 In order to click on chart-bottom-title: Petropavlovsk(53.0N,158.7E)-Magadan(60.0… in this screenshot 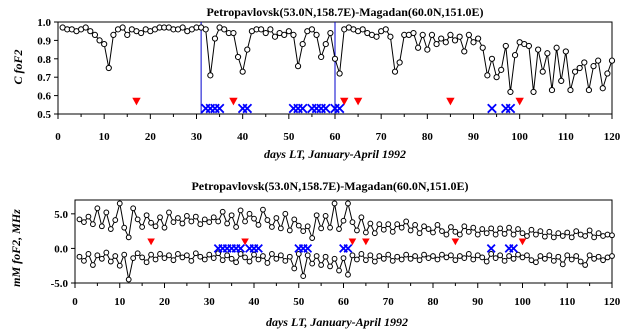, I will do `click(329, 186)`.